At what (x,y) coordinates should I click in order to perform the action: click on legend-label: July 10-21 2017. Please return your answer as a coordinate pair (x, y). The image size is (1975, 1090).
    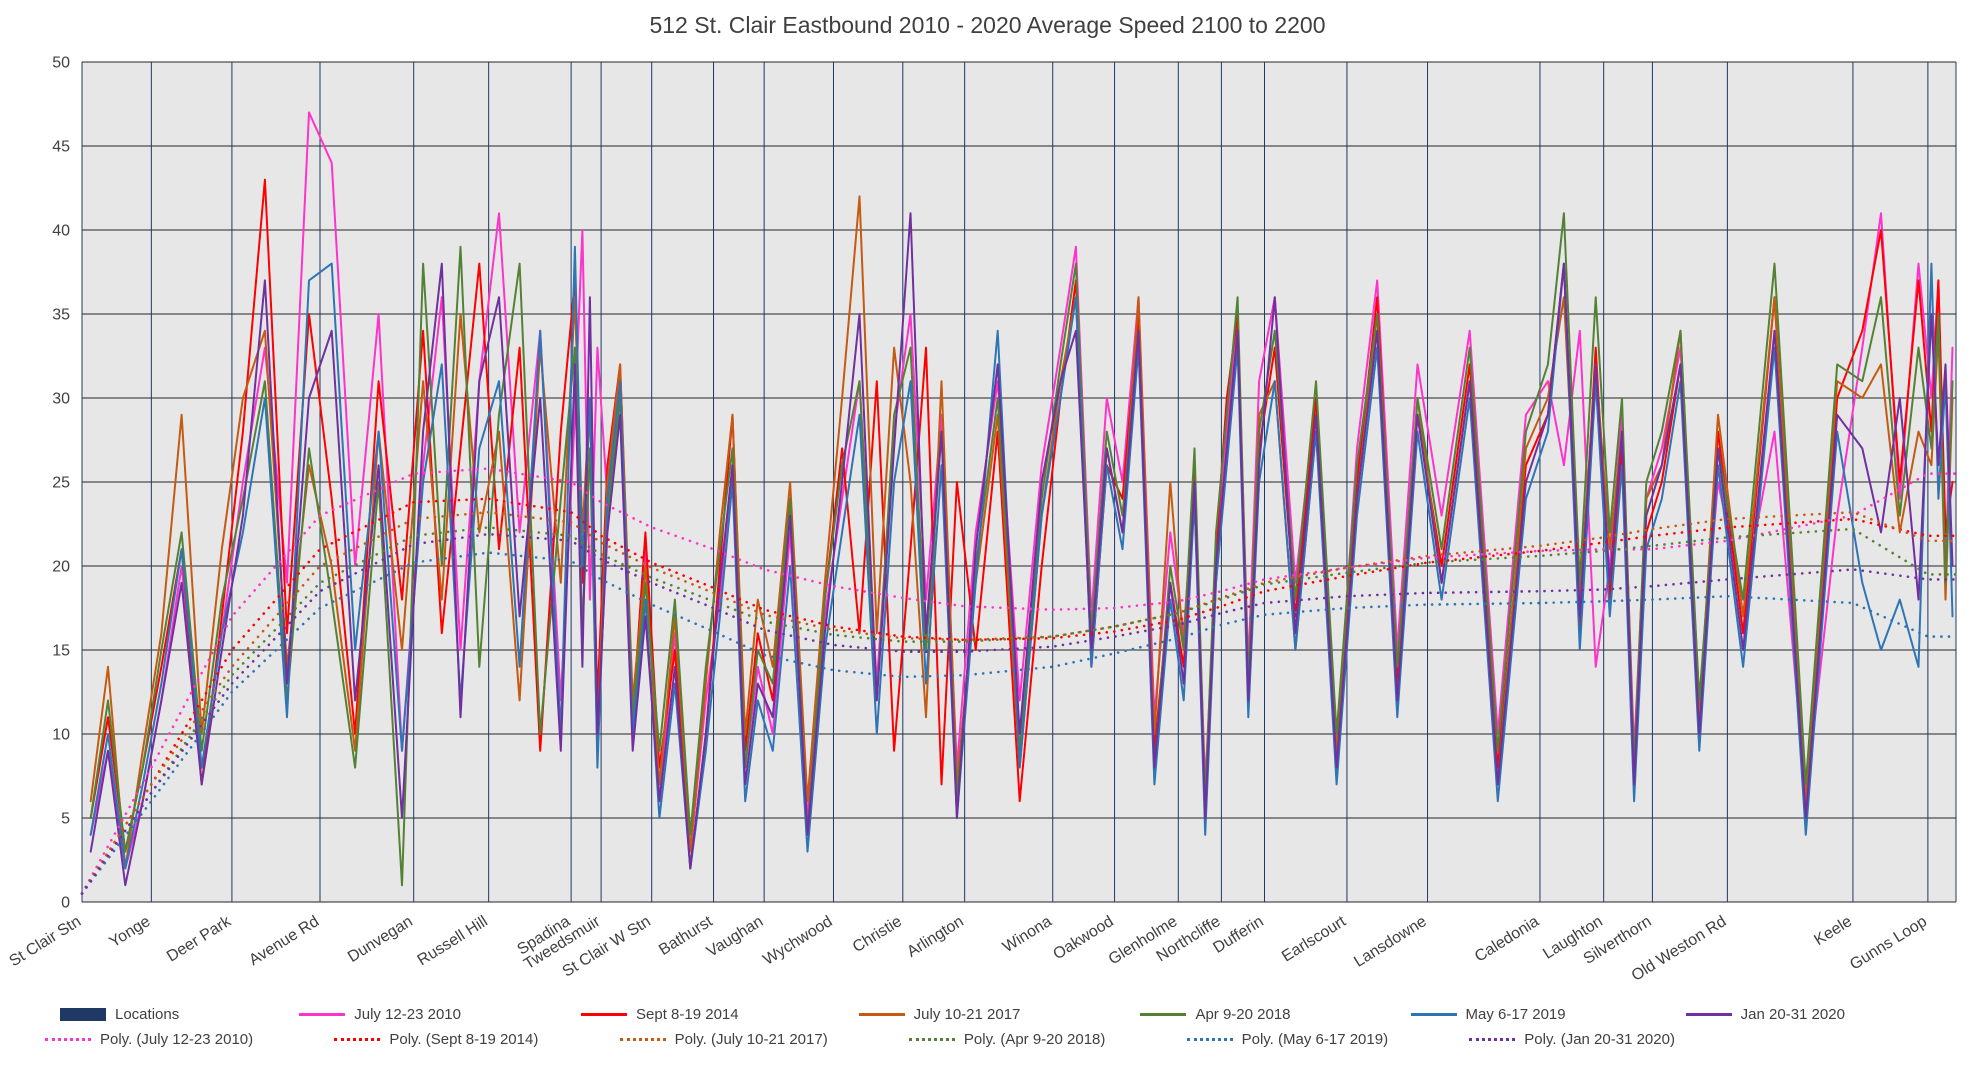
    Looking at the image, I should click on (967, 1014).